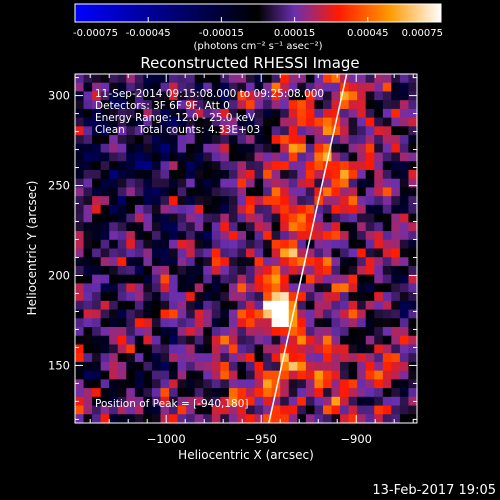  What do you see at coordinates (148, 33) in the screenshot?
I see `colorbar-tick-label: -0.00045` at bounding box center [148, 33].